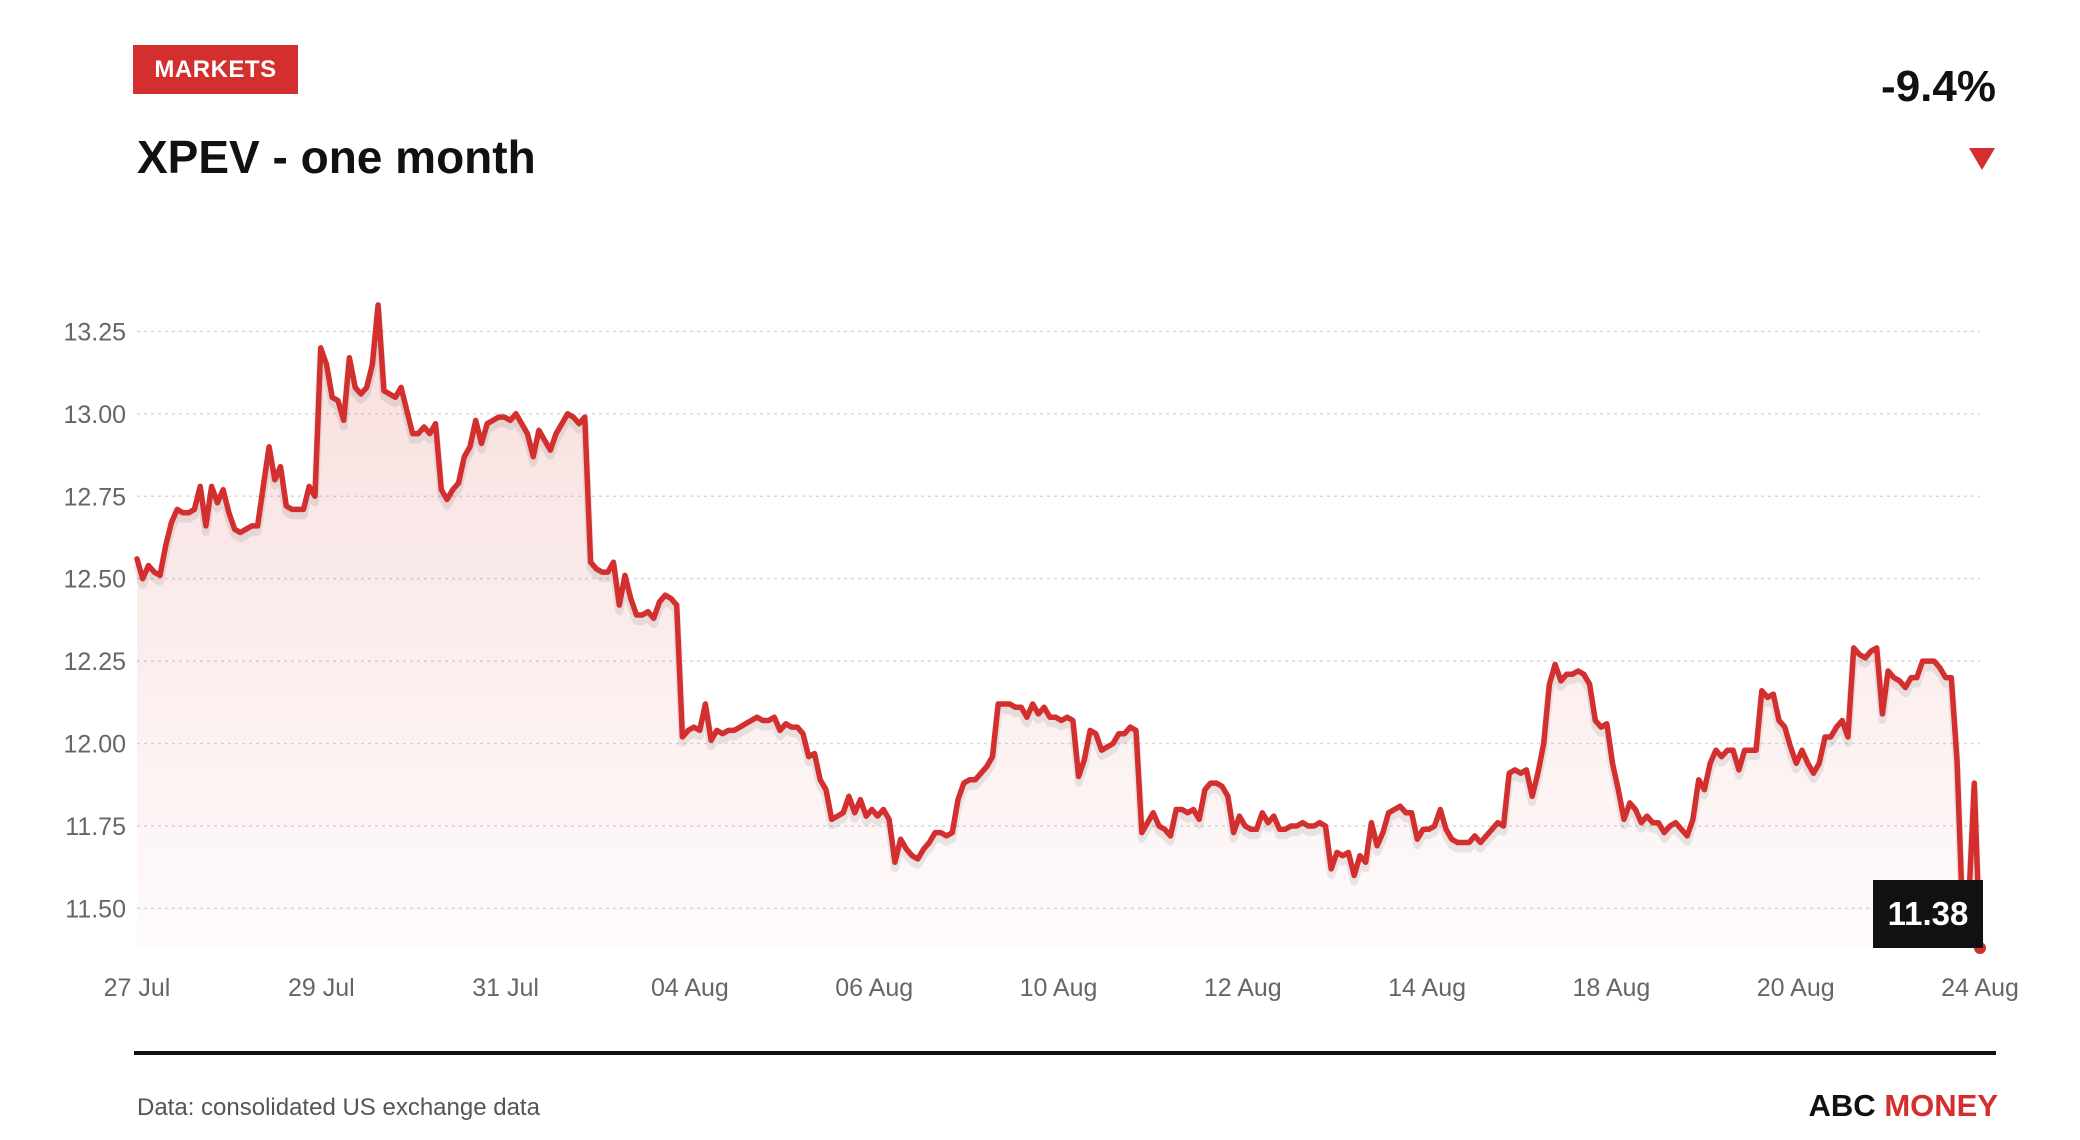 This screenshot has height=1140, width=2080. Describe the element at coordinates (874, 988) in the screenshot. I see `x-tick-label: 06 Aug` at that location.